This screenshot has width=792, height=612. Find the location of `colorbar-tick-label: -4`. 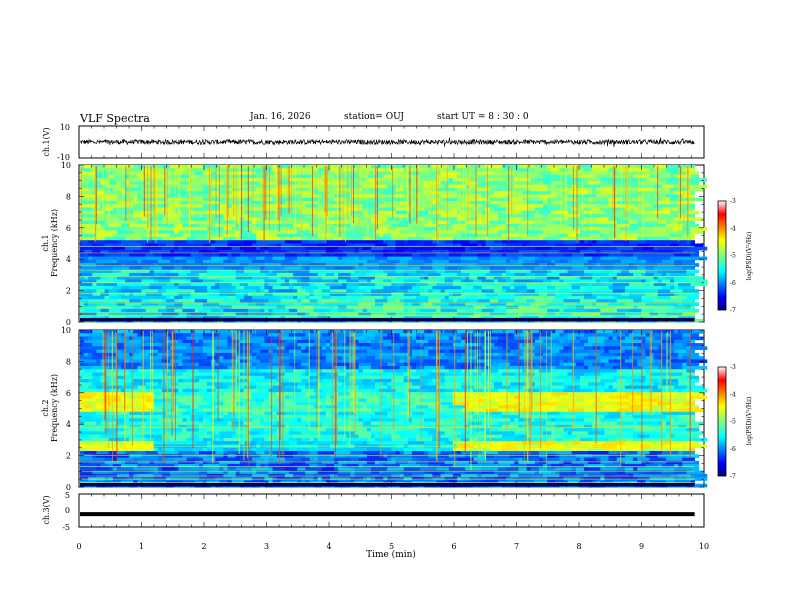

colorbar-tick-label: -4 is located at coordinates (733, 228).